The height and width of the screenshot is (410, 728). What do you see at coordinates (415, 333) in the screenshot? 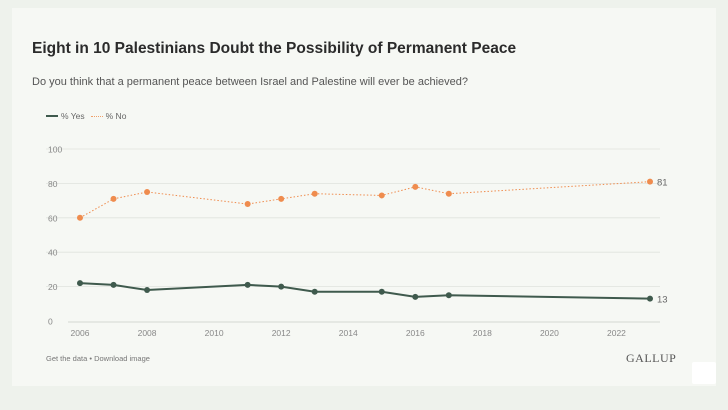
I see `x-tick-label: 2016` at bounding box center [415, 333].